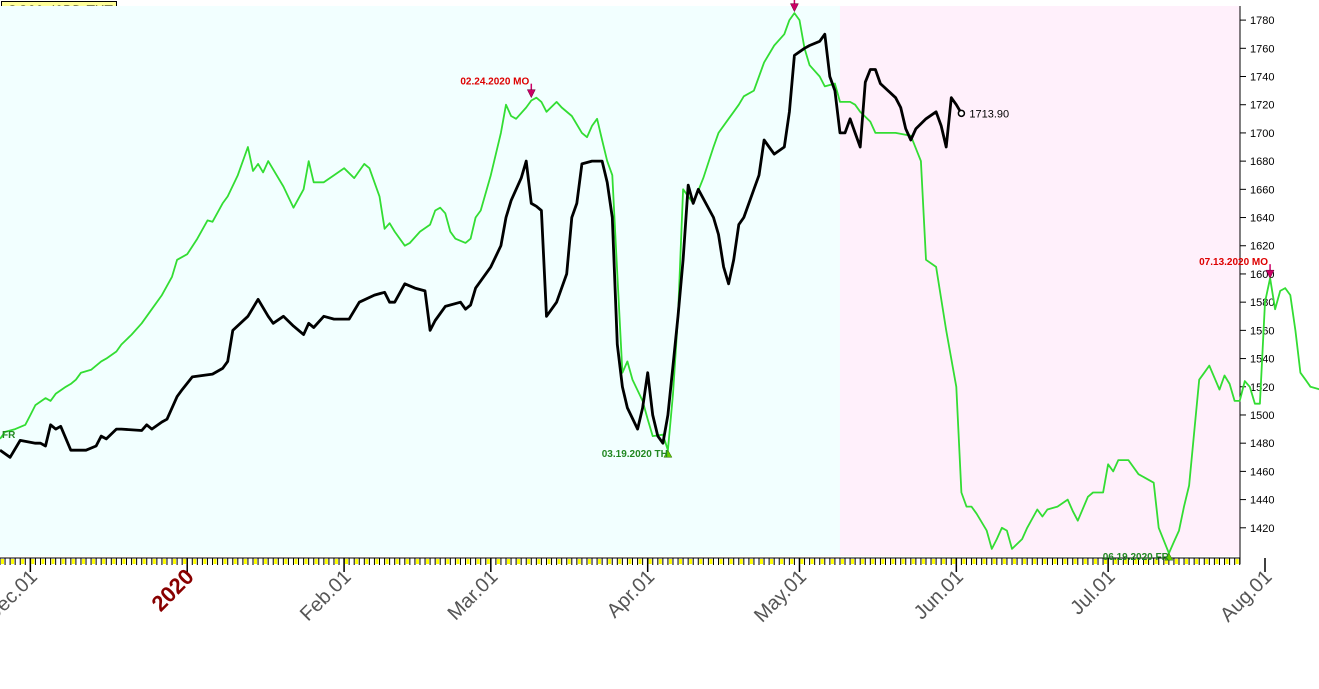  Describe the element at coordinates (1246, 596) in the screenshot. I see `x-tick-label: Aug.01` at that location.